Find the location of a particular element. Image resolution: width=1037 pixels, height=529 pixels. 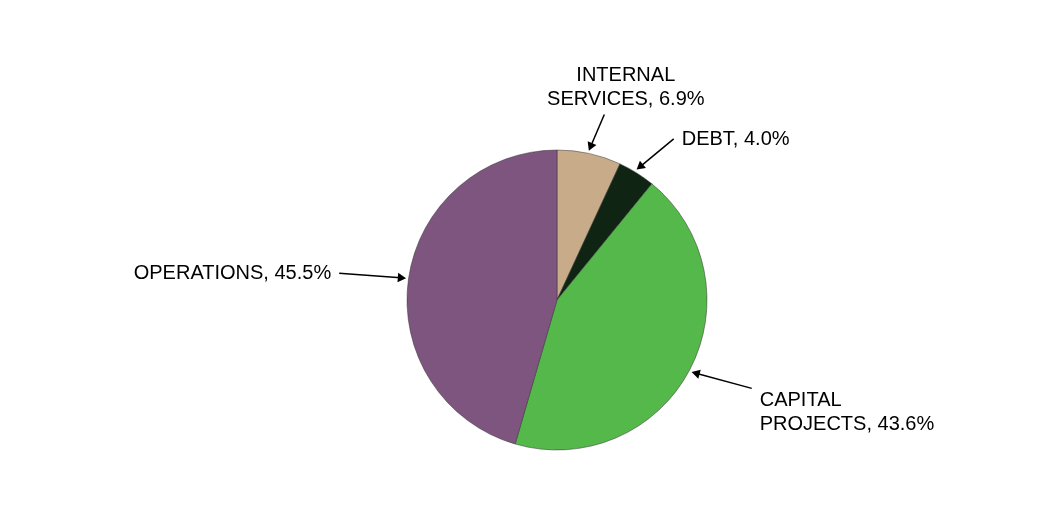

slice-label: OPERATIONS, 45.5% is located at coordinates (232, 272).